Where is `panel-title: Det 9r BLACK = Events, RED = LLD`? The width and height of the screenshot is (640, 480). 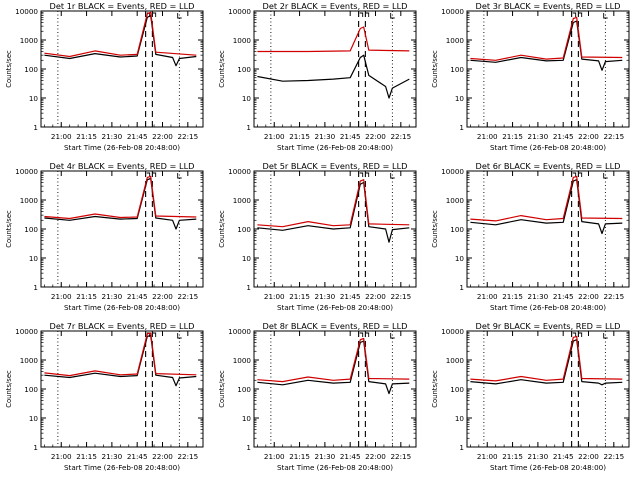
panel-title: Det 9r BLACK = Events, RED = LLD is located at coordinates (548, 326).